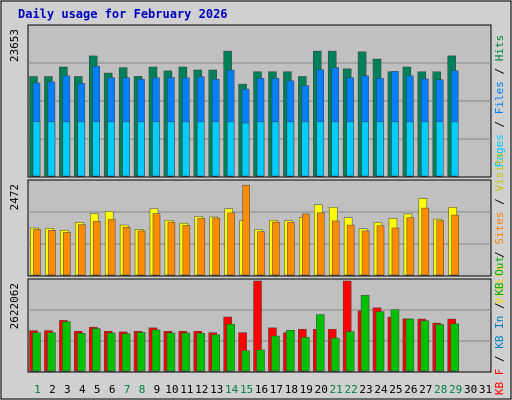  I want to click on x-tick-label: 24, so click(381, 389).